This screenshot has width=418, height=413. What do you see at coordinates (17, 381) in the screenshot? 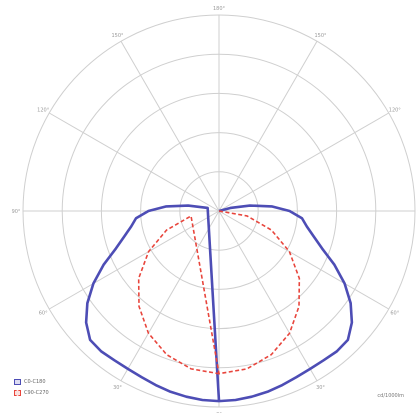
I see `legend-swatch-blue` at bounding box center [17, 381].